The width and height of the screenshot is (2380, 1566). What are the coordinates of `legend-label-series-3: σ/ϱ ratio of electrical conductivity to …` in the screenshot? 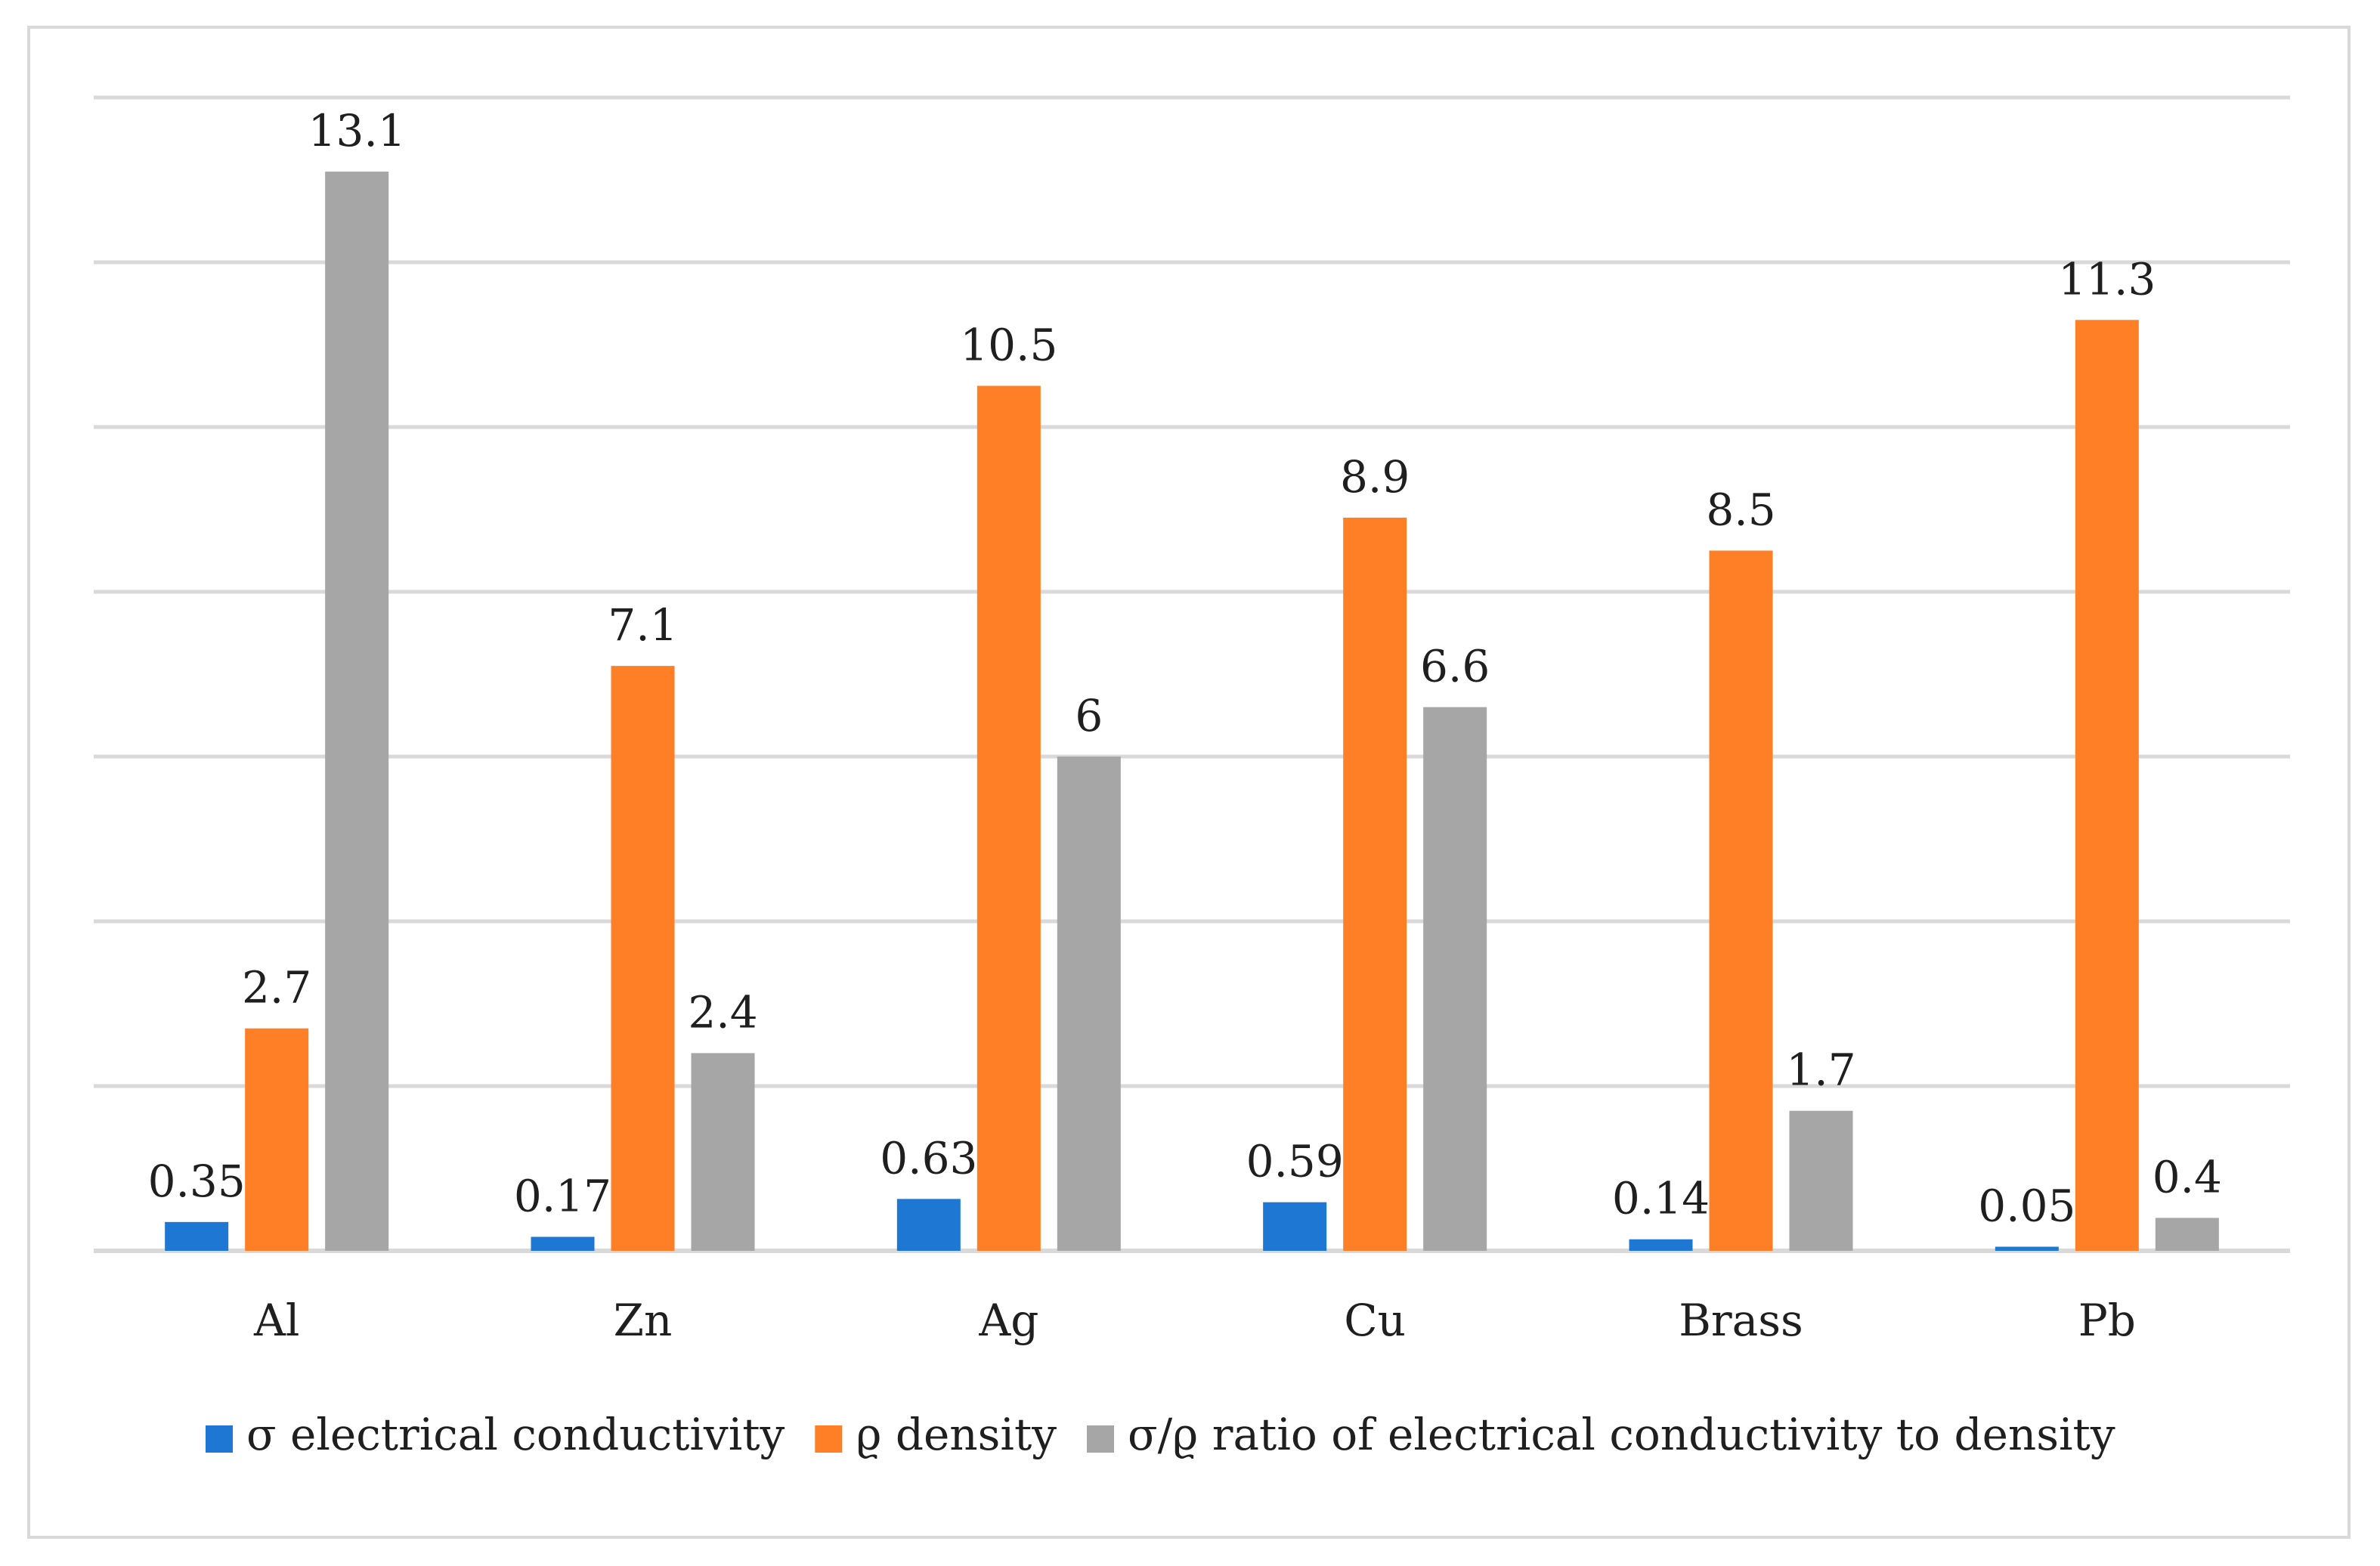 It's located at (1621, 1434).